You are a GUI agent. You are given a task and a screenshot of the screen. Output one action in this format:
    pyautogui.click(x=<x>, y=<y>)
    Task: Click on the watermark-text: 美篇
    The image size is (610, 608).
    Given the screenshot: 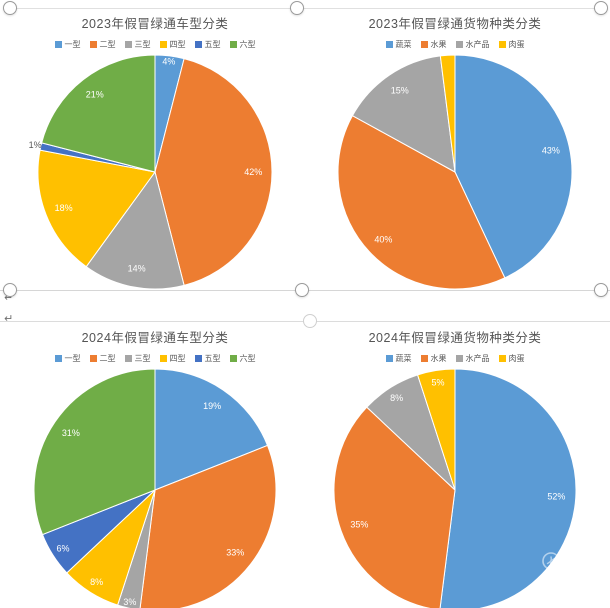 What is the action you would take?
    pyautogui.click(x=584, y=562)
    